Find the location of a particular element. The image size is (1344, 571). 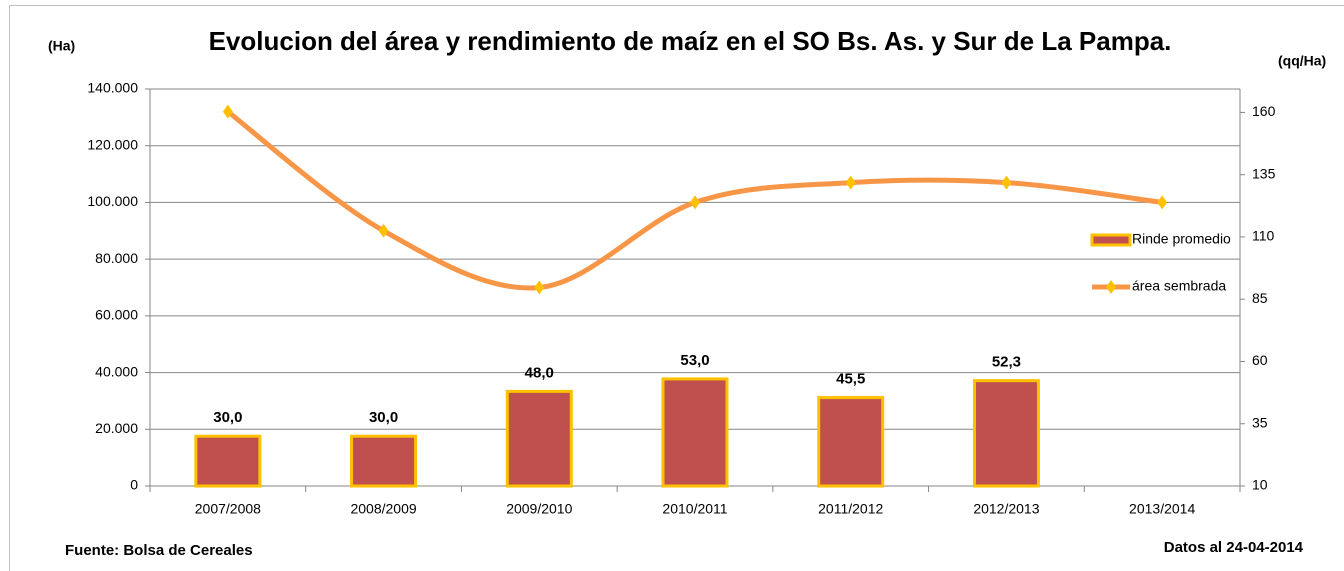

legend-marker is located at coordinates (1111, 287).